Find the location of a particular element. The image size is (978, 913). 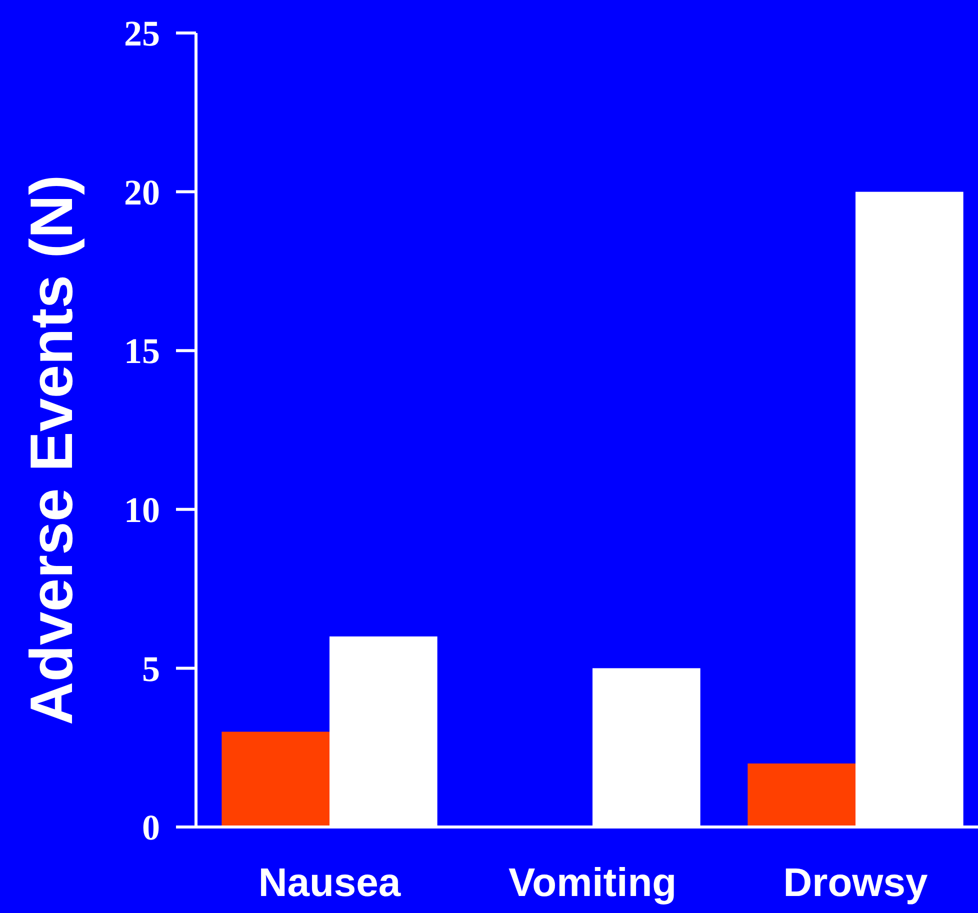

y-tick-label: 0 is located at coordinates (151, 828).